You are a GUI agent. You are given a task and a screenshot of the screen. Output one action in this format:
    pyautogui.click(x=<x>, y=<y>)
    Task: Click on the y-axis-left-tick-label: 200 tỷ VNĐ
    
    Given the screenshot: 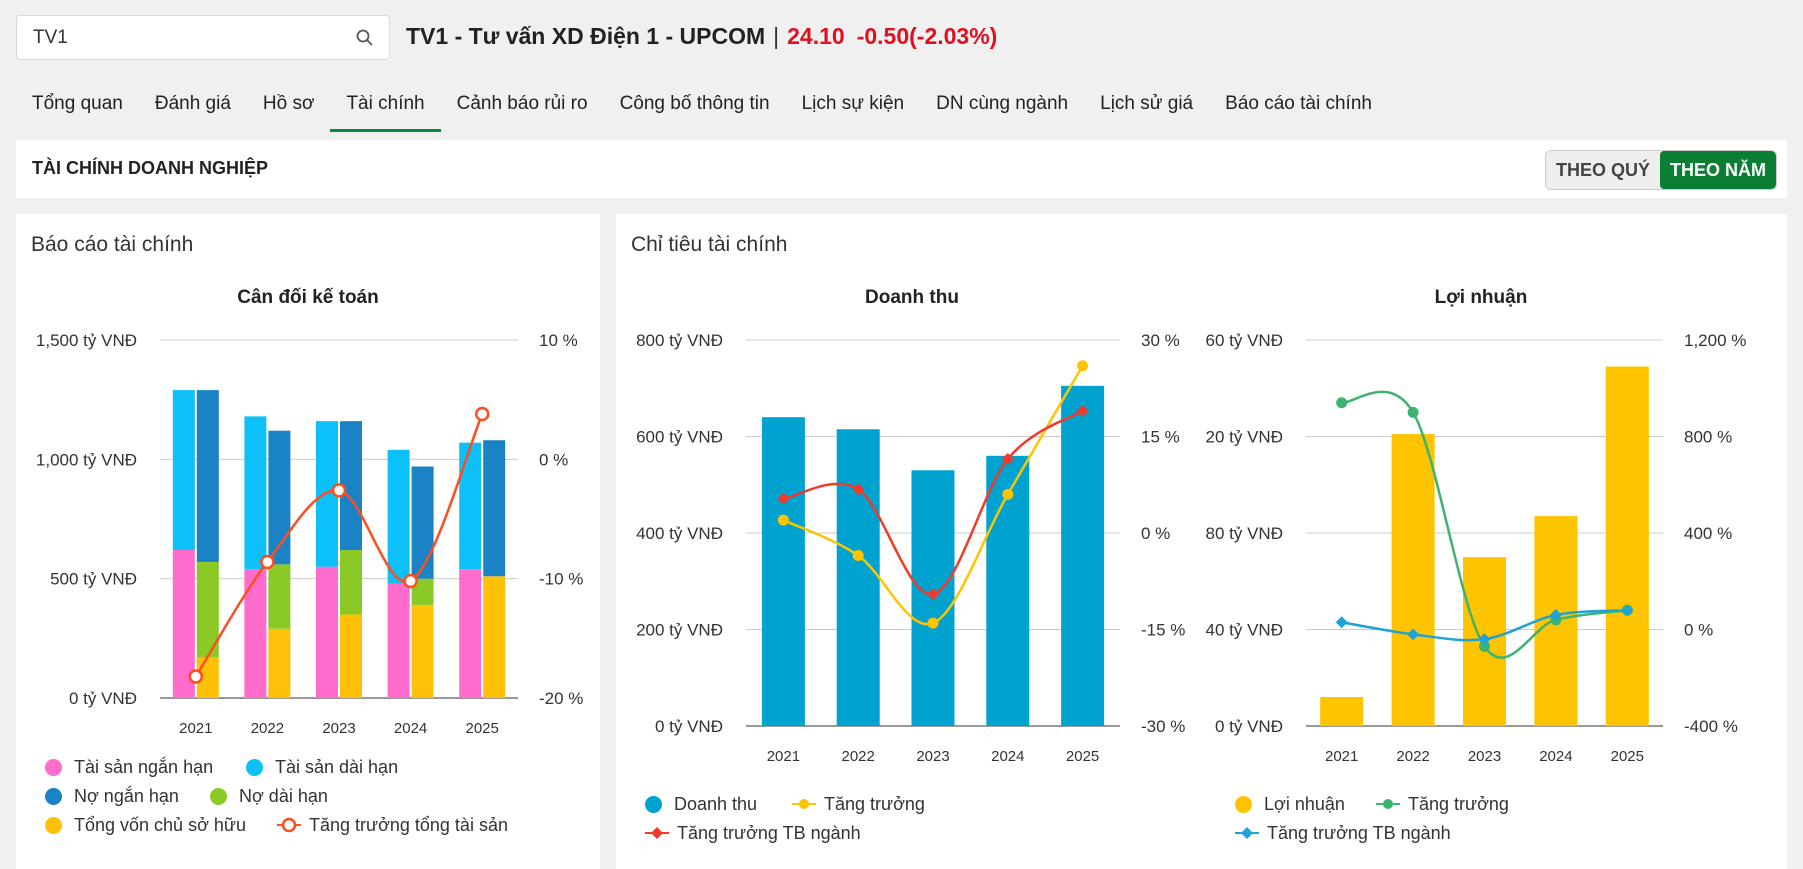 What is the action you would take?
    pyautogui.click(x=679, y=630)
    